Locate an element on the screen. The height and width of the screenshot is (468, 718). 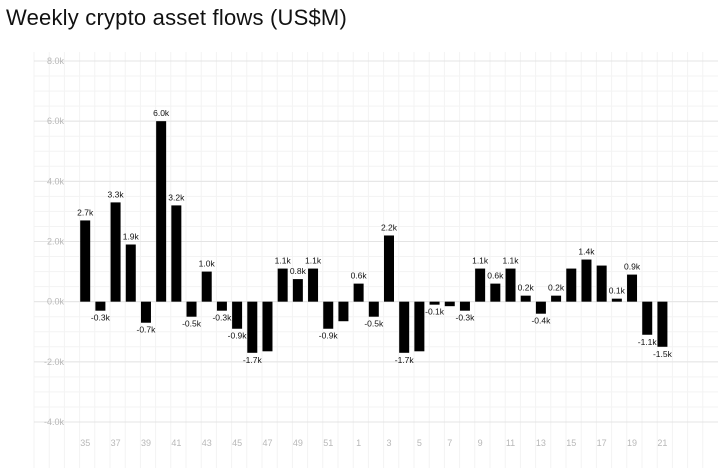
y-tick-label: -4.0k is located at coordinates (54, 422).